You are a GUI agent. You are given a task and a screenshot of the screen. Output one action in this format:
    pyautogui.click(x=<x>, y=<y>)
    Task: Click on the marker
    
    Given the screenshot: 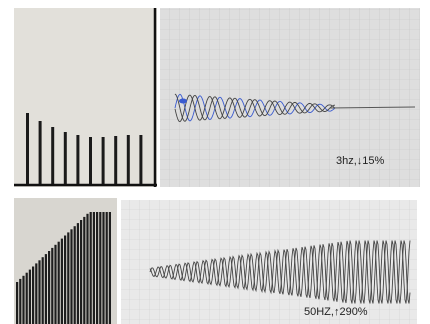 What is the action you would take?
    pyautogui.click(x=183, y=101)
    